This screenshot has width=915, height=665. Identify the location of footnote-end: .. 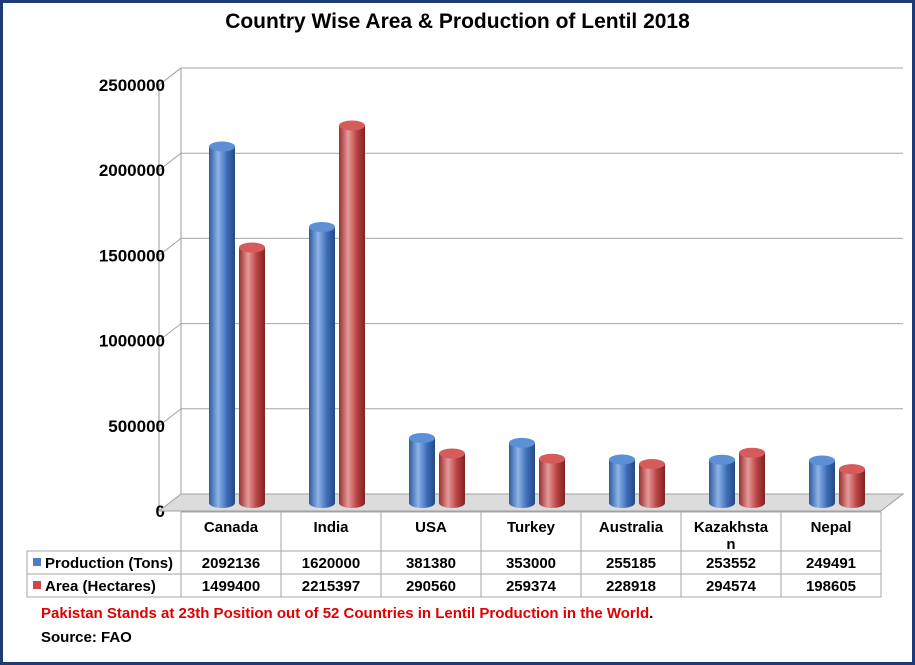
(651, 613).